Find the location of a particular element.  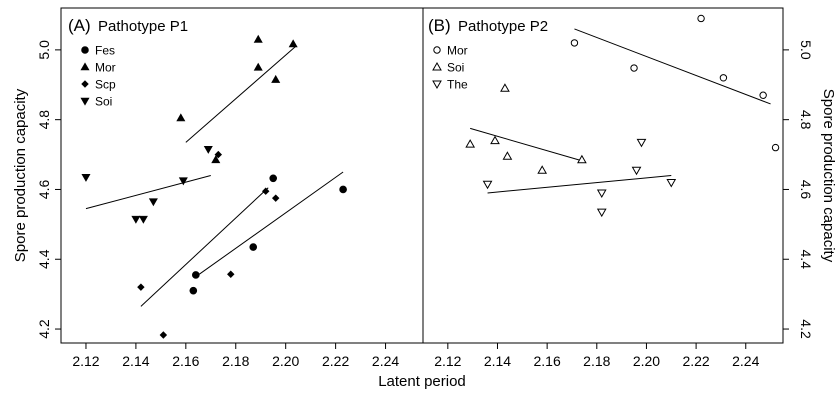

y-tick-label-right: 5.0 is located at coordinates (806, 50).